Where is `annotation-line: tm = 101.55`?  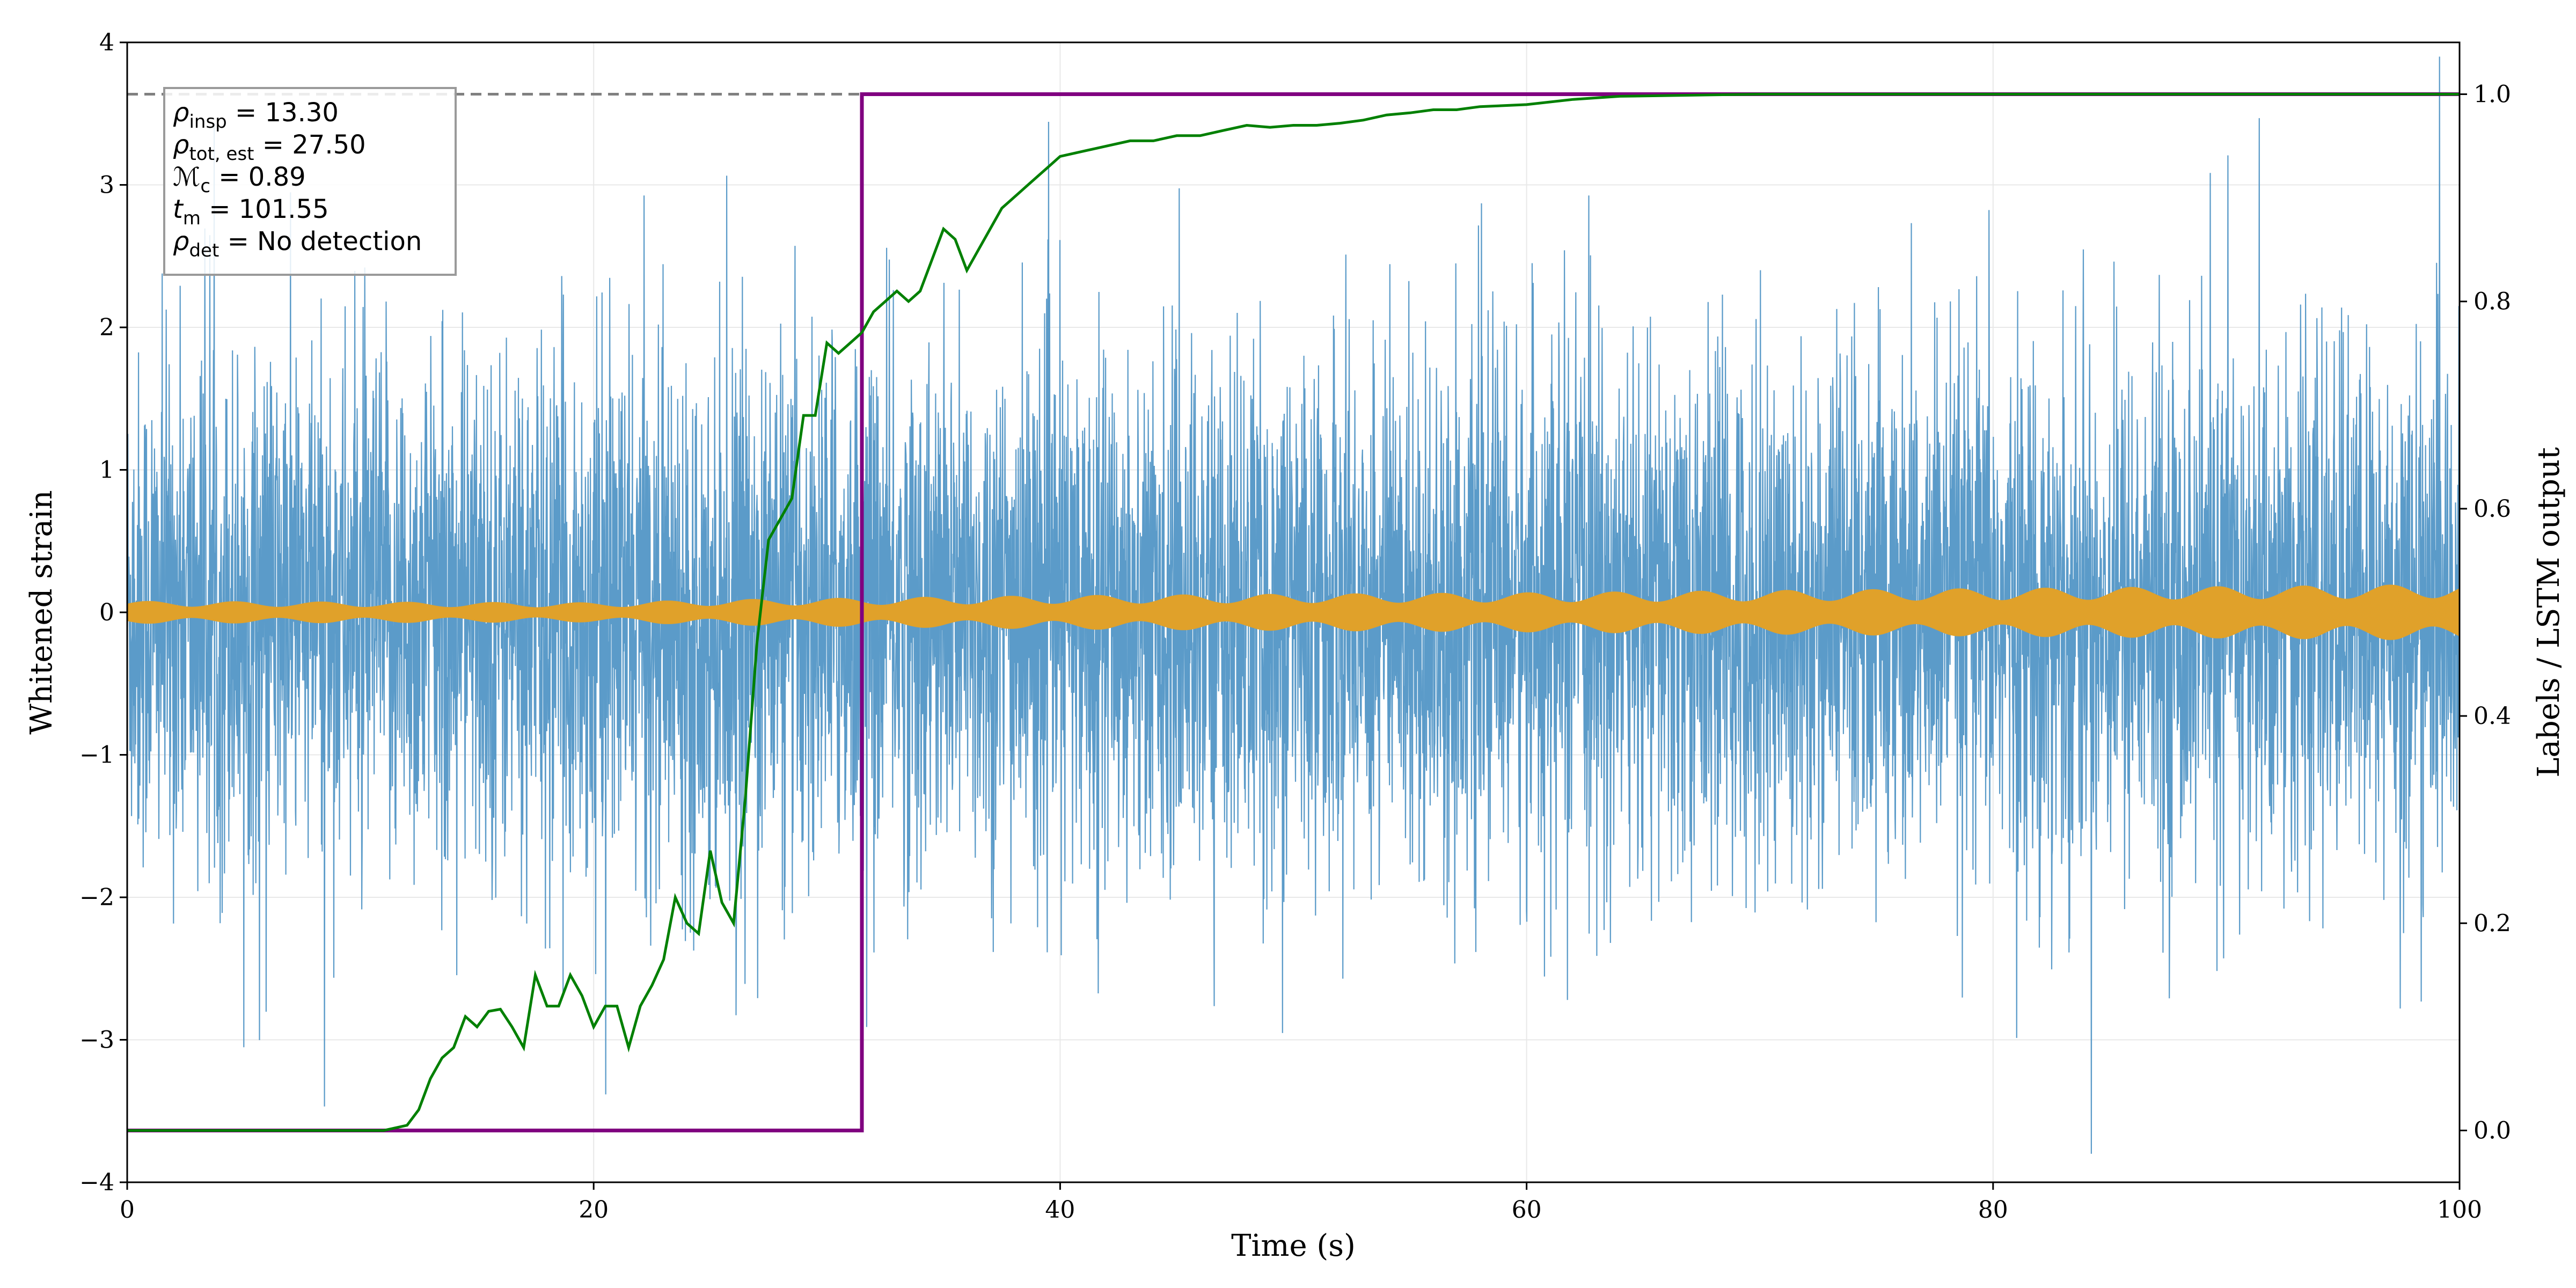
annotation-line: tm = 101.55 is located at coordinates (251, 211).